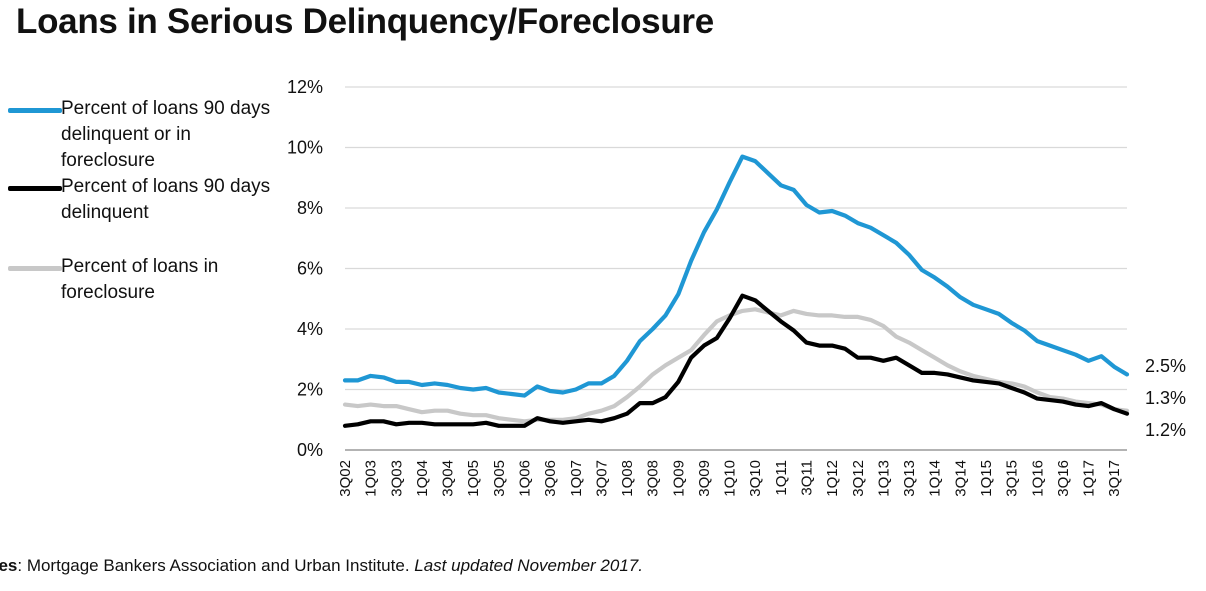  Describe the element at coordinates (678, 478) in the screenshot. I see `x-tick-label: 1Q09` at that location.